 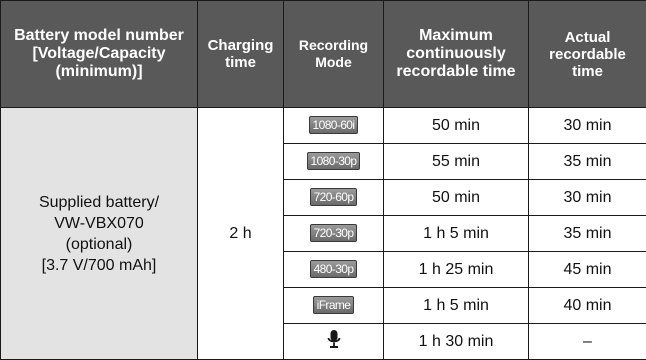 What do you see at coordinates (456, 341) in the screenshot?
I see `max-time-cell: 1 h 30 min` at bounding box center [456, 341].